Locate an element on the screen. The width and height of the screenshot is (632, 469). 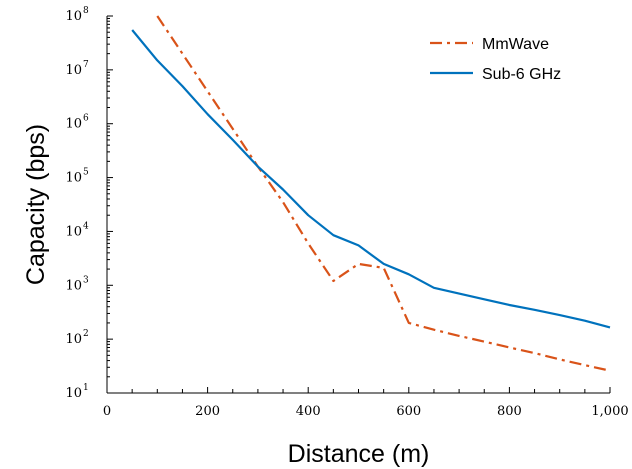
y-tick-exponent: 3 is located at coordinates (86, 280).